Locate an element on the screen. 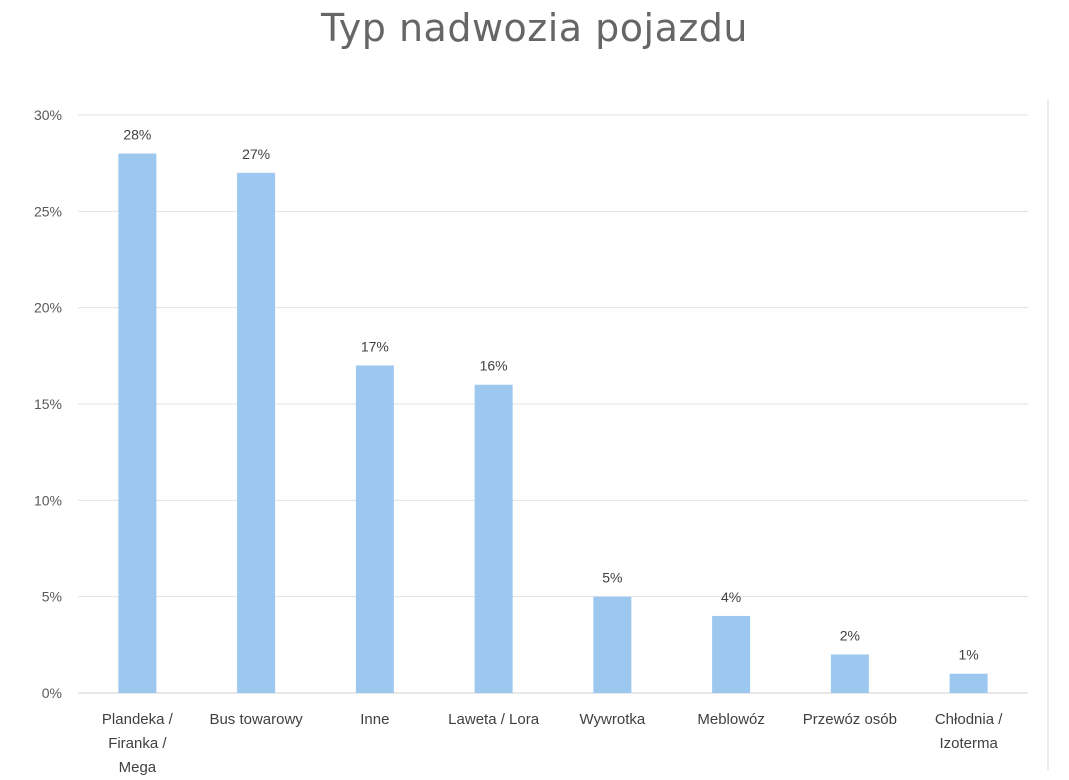 Image resolution: width=1069 pixels, height=780 pixels. data-label: 16% is located at coordinates (494, 366).